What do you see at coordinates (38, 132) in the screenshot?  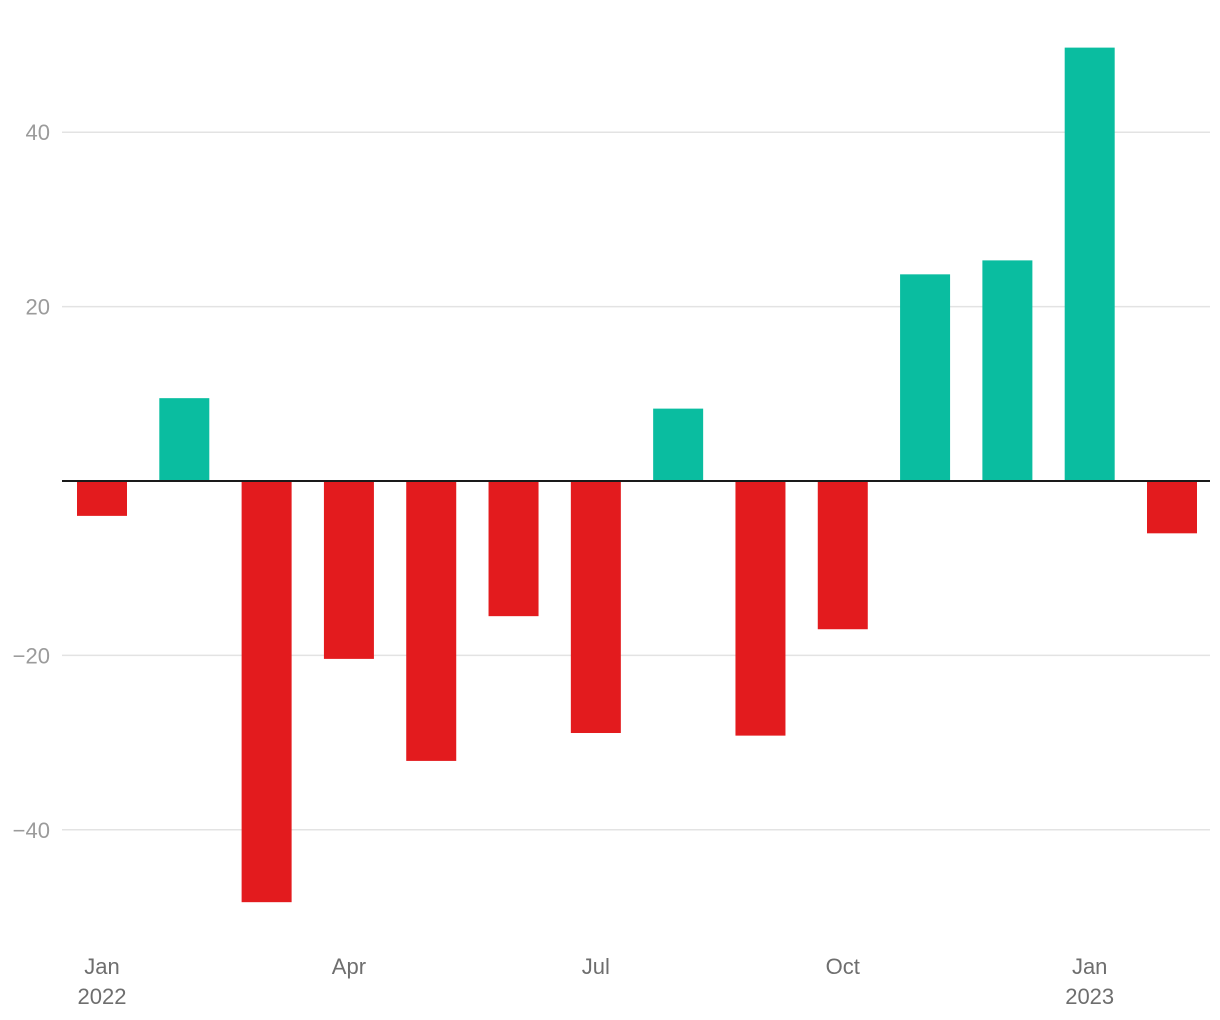 I see `y-tick-label: 40` at bounding box center [38, 132].